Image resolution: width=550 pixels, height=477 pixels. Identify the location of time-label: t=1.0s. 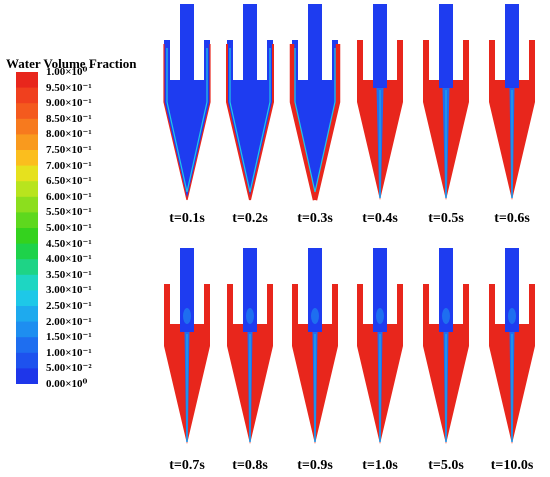
(380, 465).